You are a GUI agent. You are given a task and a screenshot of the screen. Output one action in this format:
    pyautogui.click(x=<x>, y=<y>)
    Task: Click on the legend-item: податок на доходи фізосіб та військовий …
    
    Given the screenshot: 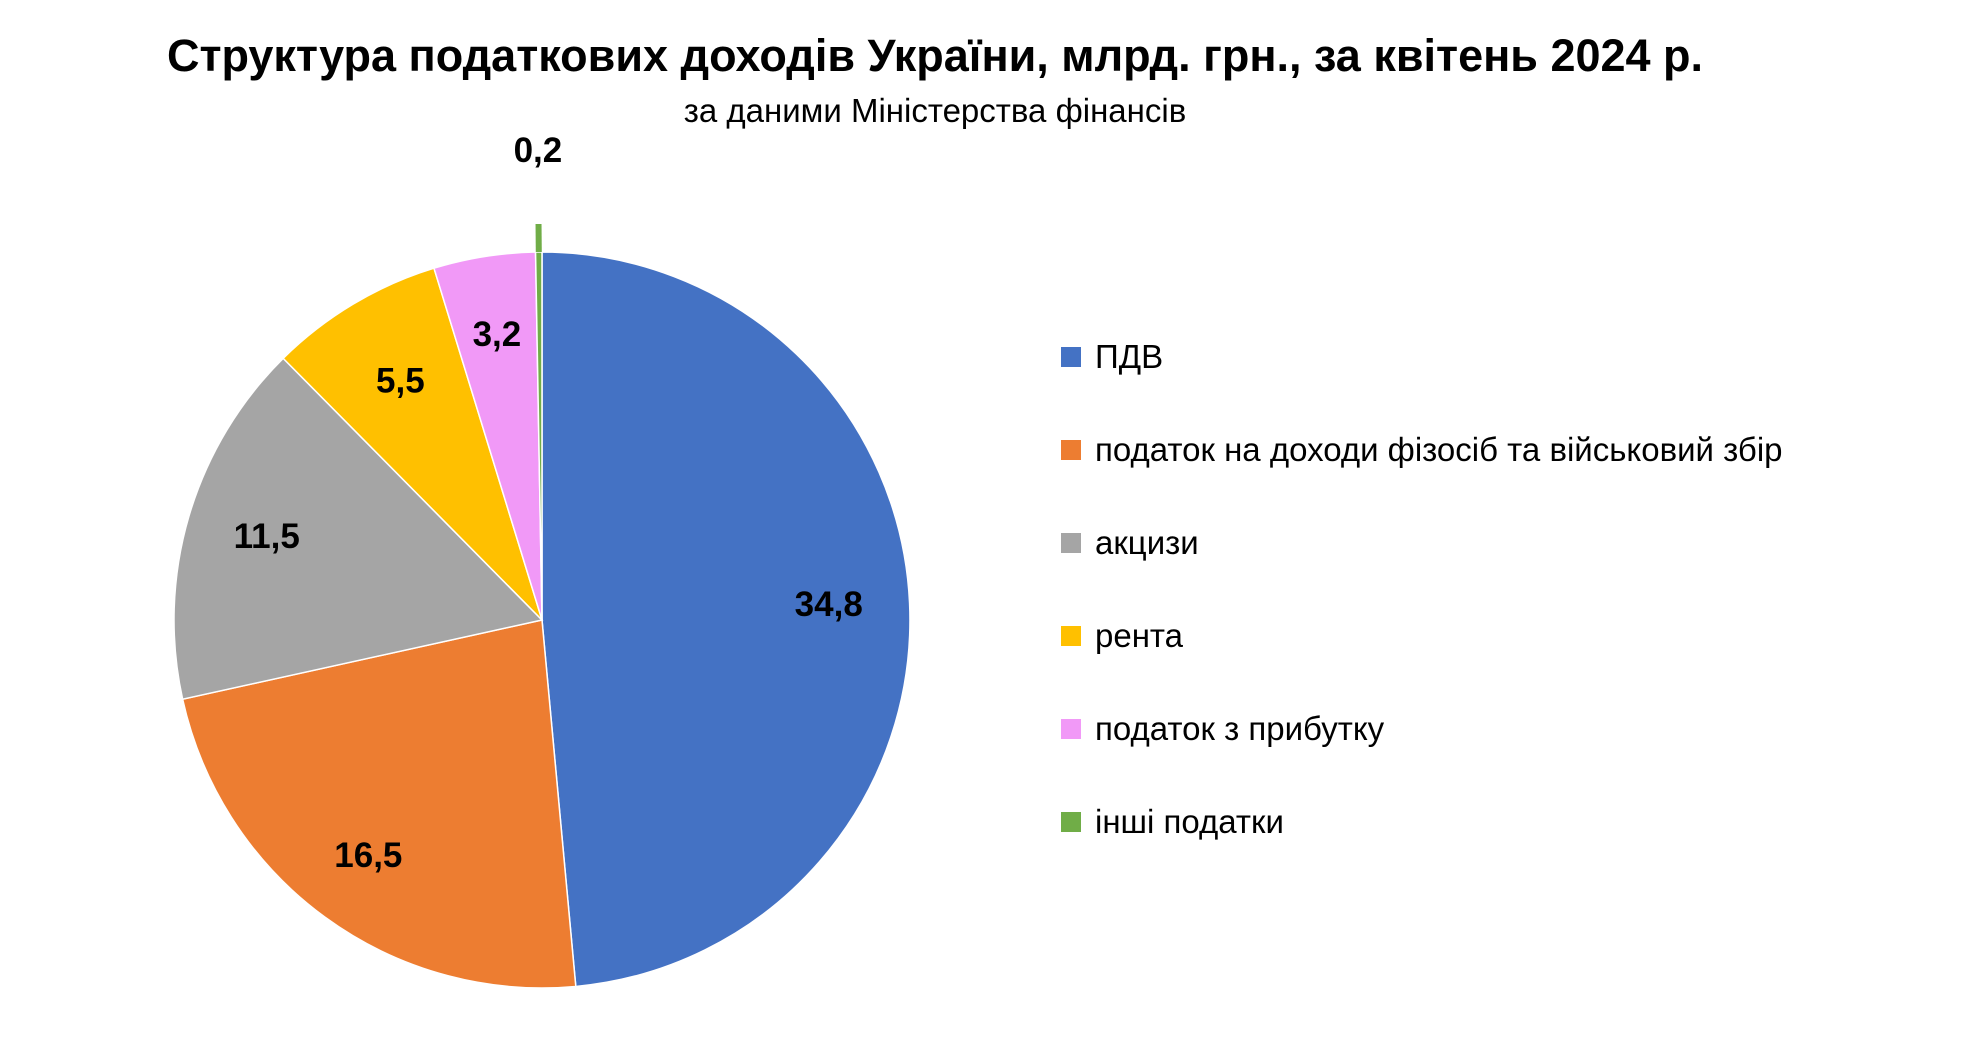 What is the action you would take?
    pyautogui.click(x=1422, y=449)
    